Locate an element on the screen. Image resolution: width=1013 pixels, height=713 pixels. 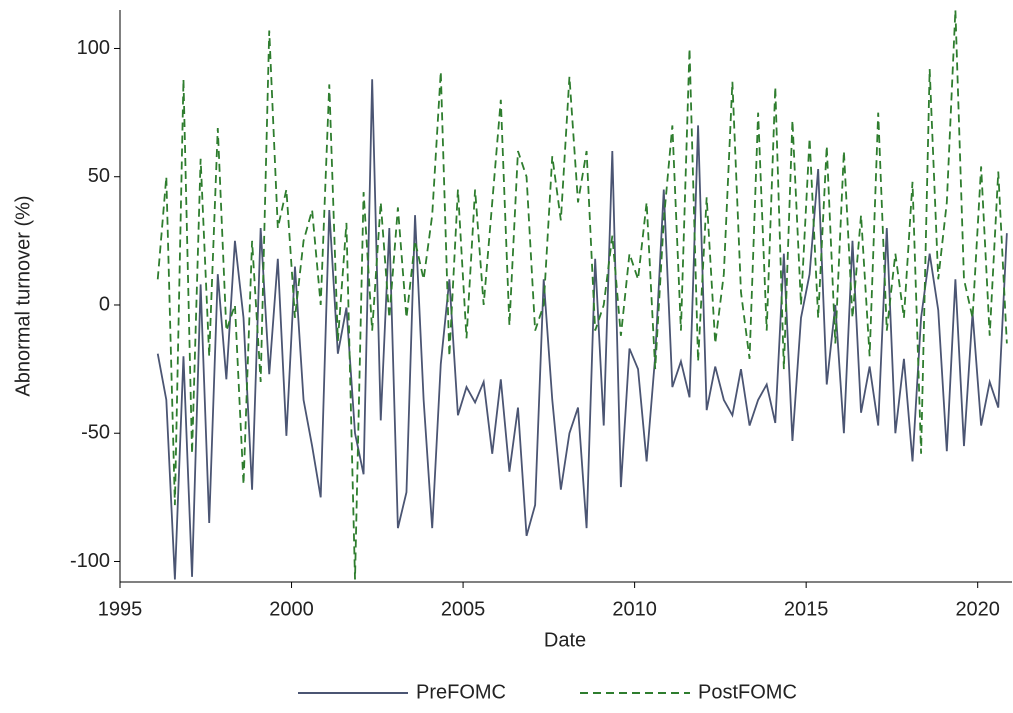
y-tick-label: 100 is located at coordinates (93, 48).